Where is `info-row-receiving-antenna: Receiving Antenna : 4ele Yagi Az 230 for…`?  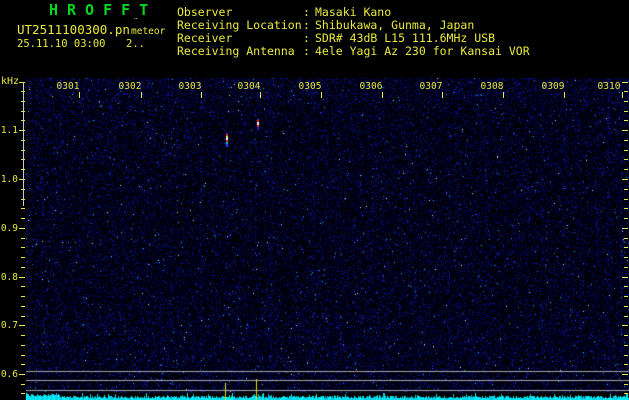 info-row-receiving-antenna: Receiving Antenna : 4ele Yagi Az 230 for… is located at coordinates (314, 51).